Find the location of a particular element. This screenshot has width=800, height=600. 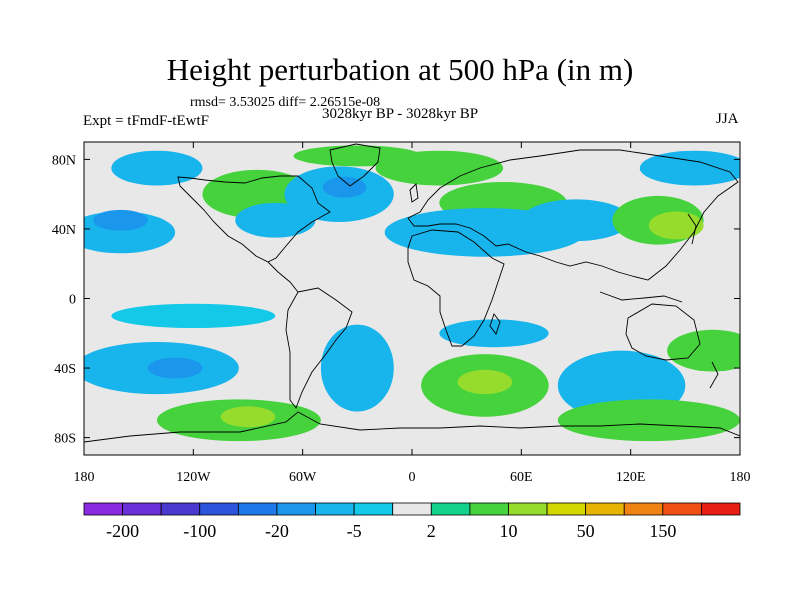

coastline-new-zealand is located at coordinates (714, 375).